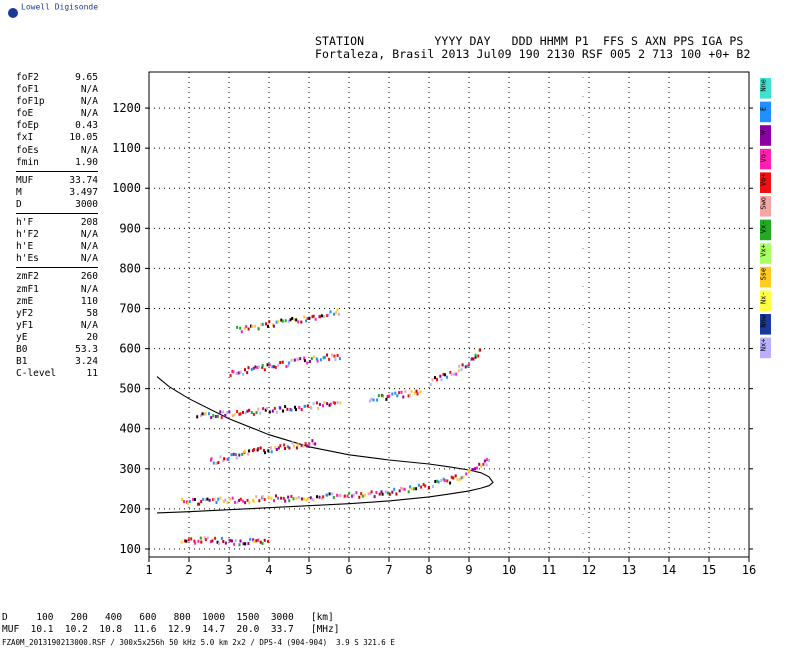 This screenshot has height=650, width=800. Describe the element at coordinates (57, 126) in the screenshot. I see `param-row: foEp 0.43` at that location.